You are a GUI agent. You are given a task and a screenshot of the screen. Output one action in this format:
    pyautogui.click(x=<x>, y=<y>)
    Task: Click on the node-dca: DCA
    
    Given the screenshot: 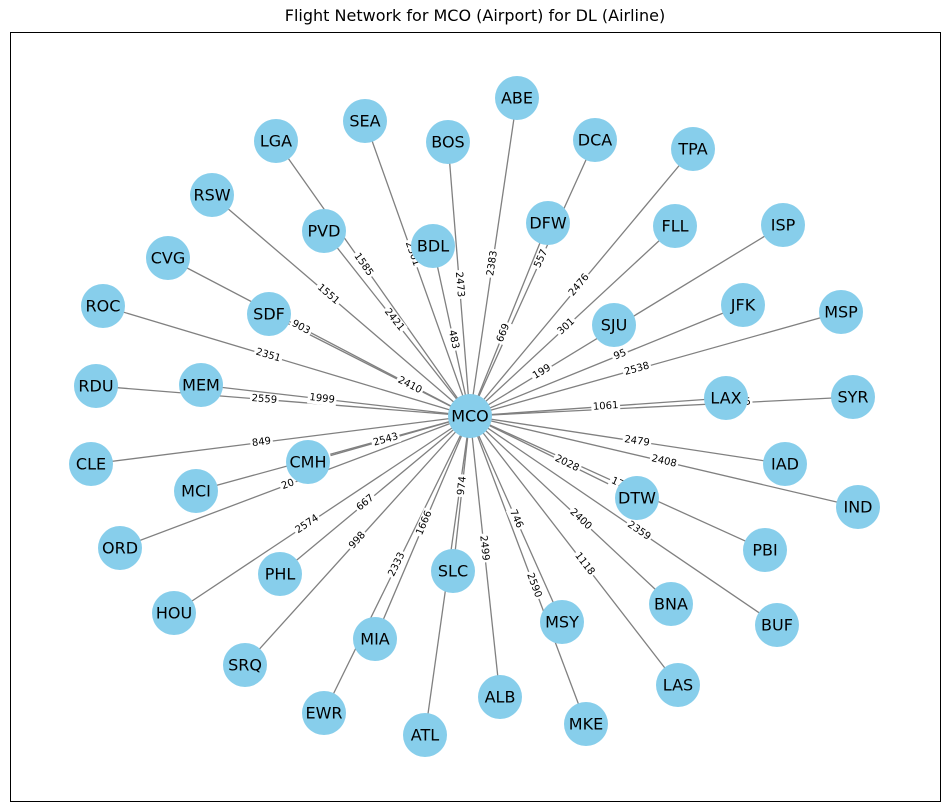 What is the action you would take?
    pyautogui.click(x=595, y=140)
    